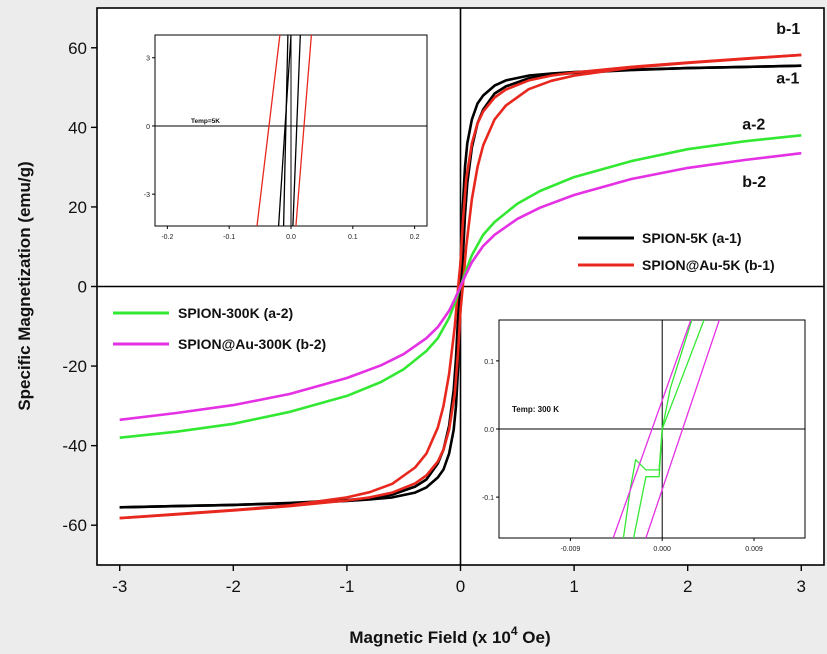  I want to click on inset-5k: -0.2 -0.1 0.0 0.1 0.2 -3 0 3 Temp=5K, so click(286, 137).